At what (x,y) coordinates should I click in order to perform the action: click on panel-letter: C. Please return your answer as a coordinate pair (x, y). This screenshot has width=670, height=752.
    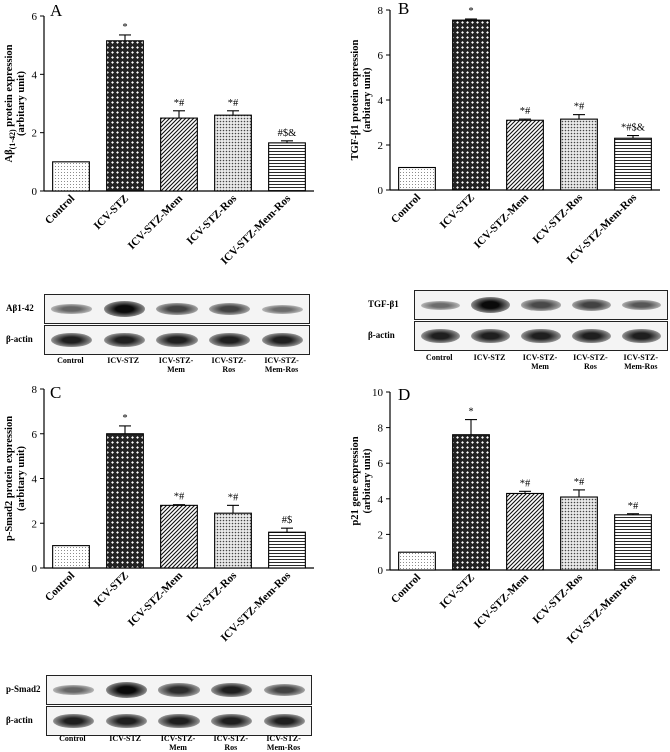
    Looking at the image, I should click on (55, 392).